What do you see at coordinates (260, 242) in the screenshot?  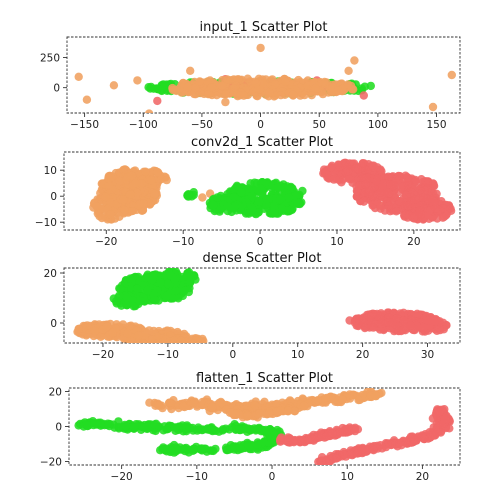 I see `x-tick-label: 0` at bounding box center [260, 242].